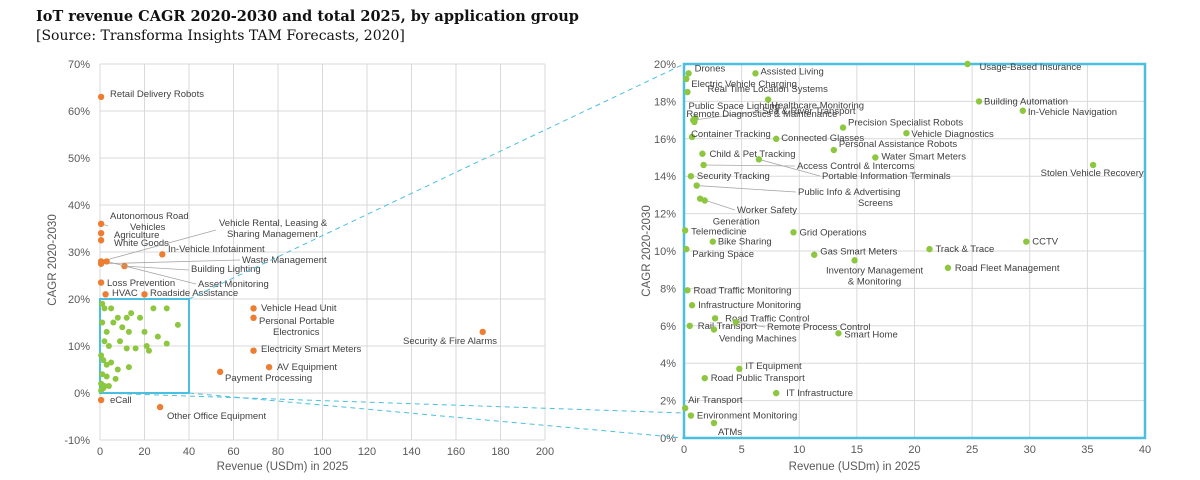 The image size is (1200, 480). I want to click on left-y-tick-label: 30%, so click(79, 253).